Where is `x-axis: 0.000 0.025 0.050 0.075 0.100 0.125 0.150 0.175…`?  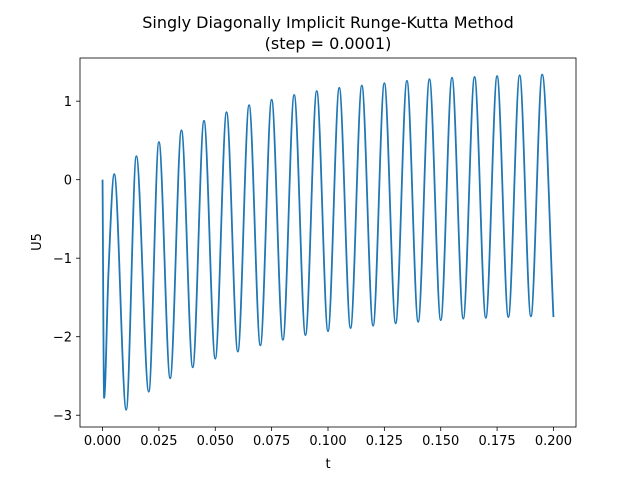
x-axis: 0.000 0.025 0.050 0.075 0.100 0.125 0.150 0.175… is located at coordinates (328, 438).